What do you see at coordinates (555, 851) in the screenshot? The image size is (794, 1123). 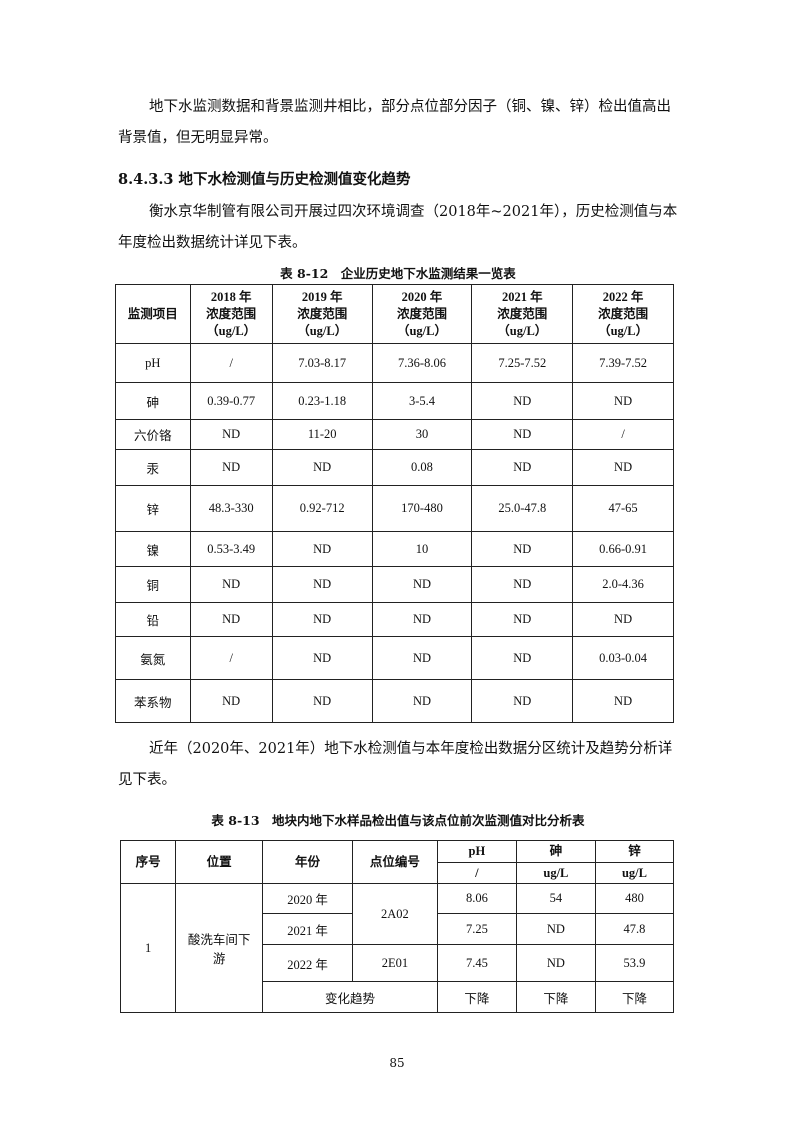 I see `column-header: 砷` at bounding box center [555, 851].